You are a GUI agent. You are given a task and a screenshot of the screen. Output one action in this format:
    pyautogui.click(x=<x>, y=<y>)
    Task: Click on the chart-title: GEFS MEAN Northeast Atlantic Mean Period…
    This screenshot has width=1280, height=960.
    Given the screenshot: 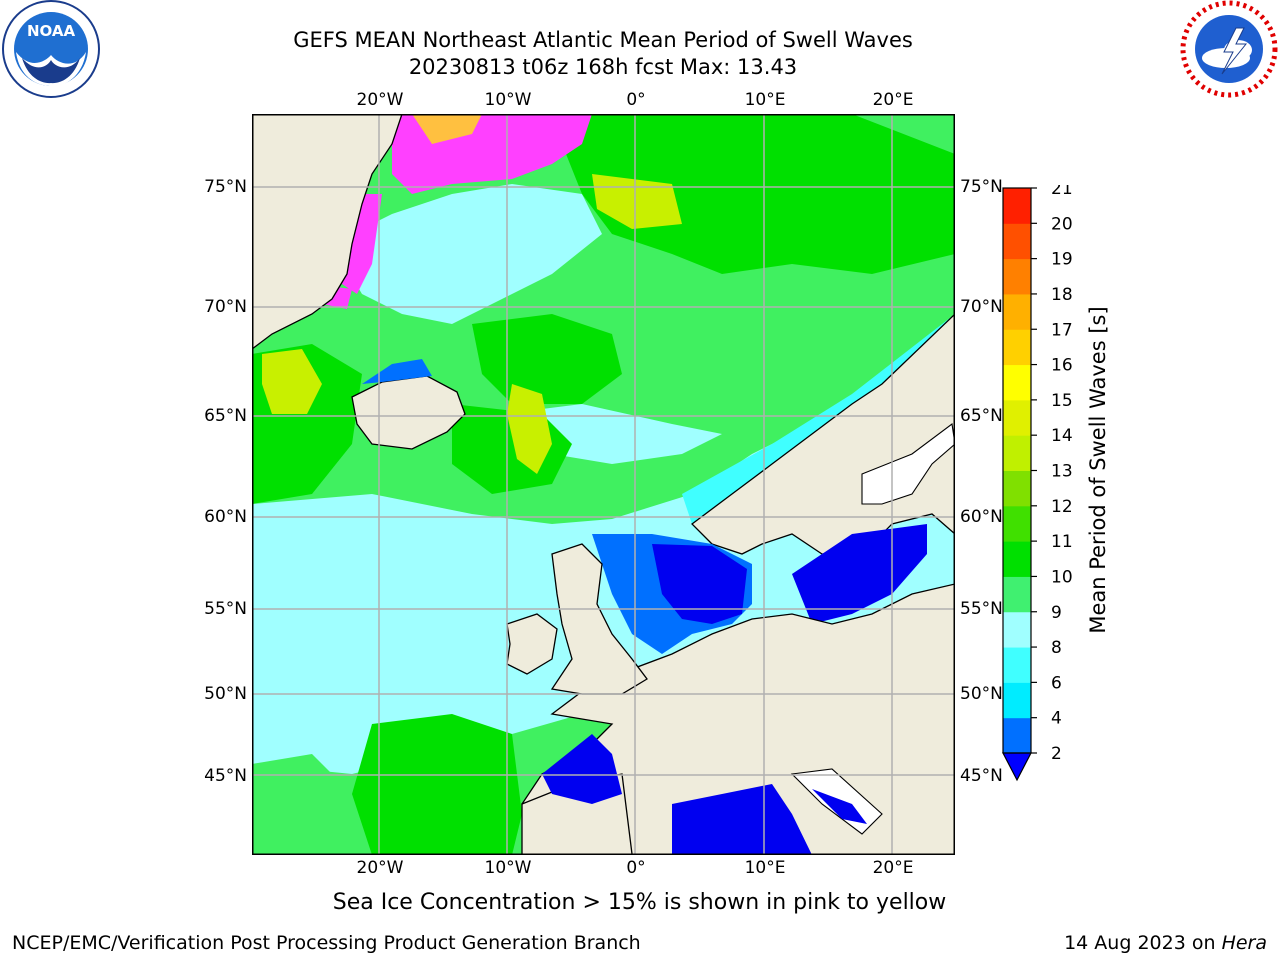 What is the action you would take?
    pyautogui.click(x=603, y=40)
    